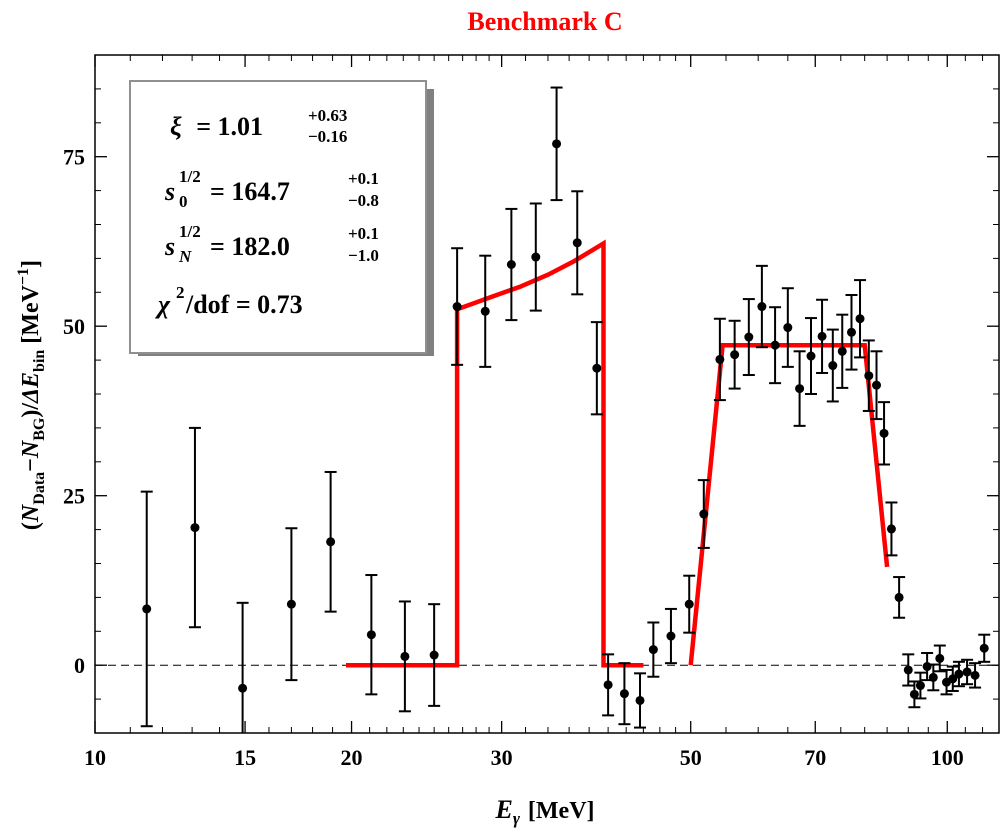 This screenshot has height=834, width=1000. Describe the element at coordinates (95, 757) in the screenshot. I see `x-tick-label: 10` at that location.